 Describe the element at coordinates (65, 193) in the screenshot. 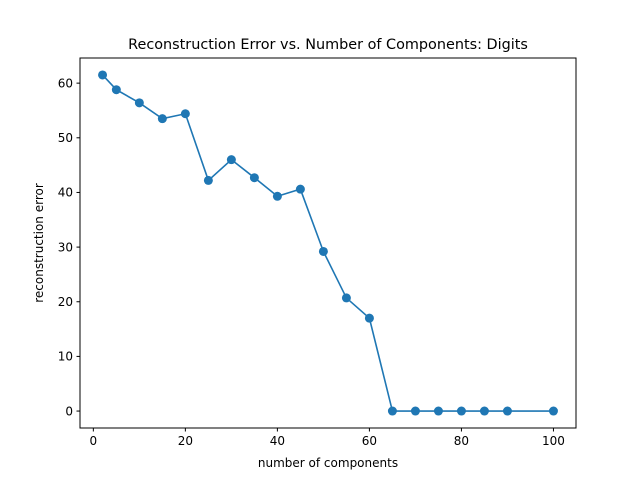

I see `y-tick-label: 40` at that location.